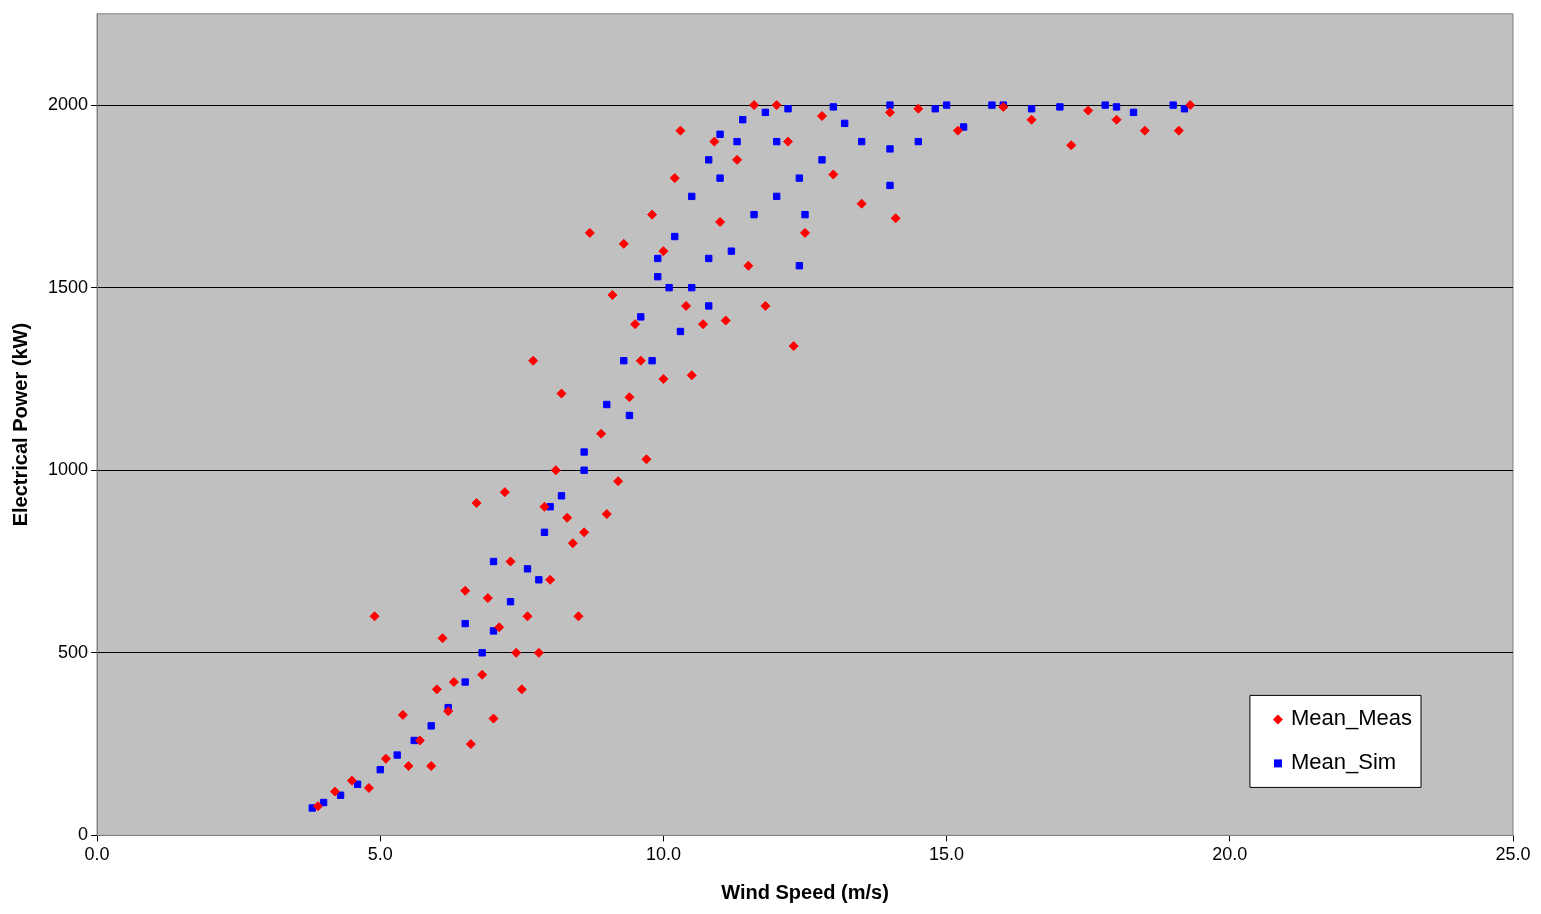 The image size is (1541, 914). What do you see at coordinates (68, 286) in the screenshot?
I see `y-tick-label: 1500` at bounding box center [68, 286].